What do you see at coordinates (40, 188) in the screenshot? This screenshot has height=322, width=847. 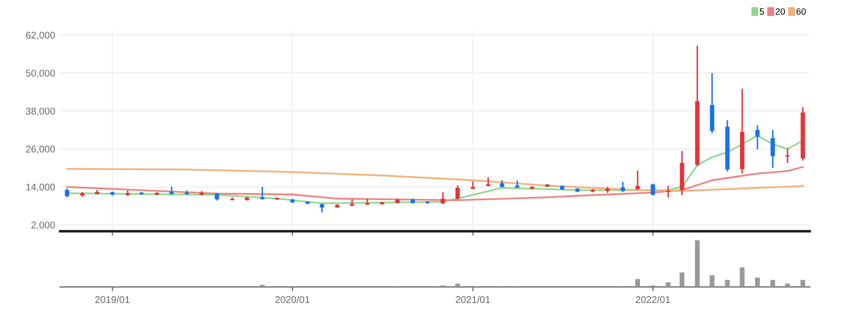 I see `y-tick-label: 14,000` at bounding box center [40, 188].